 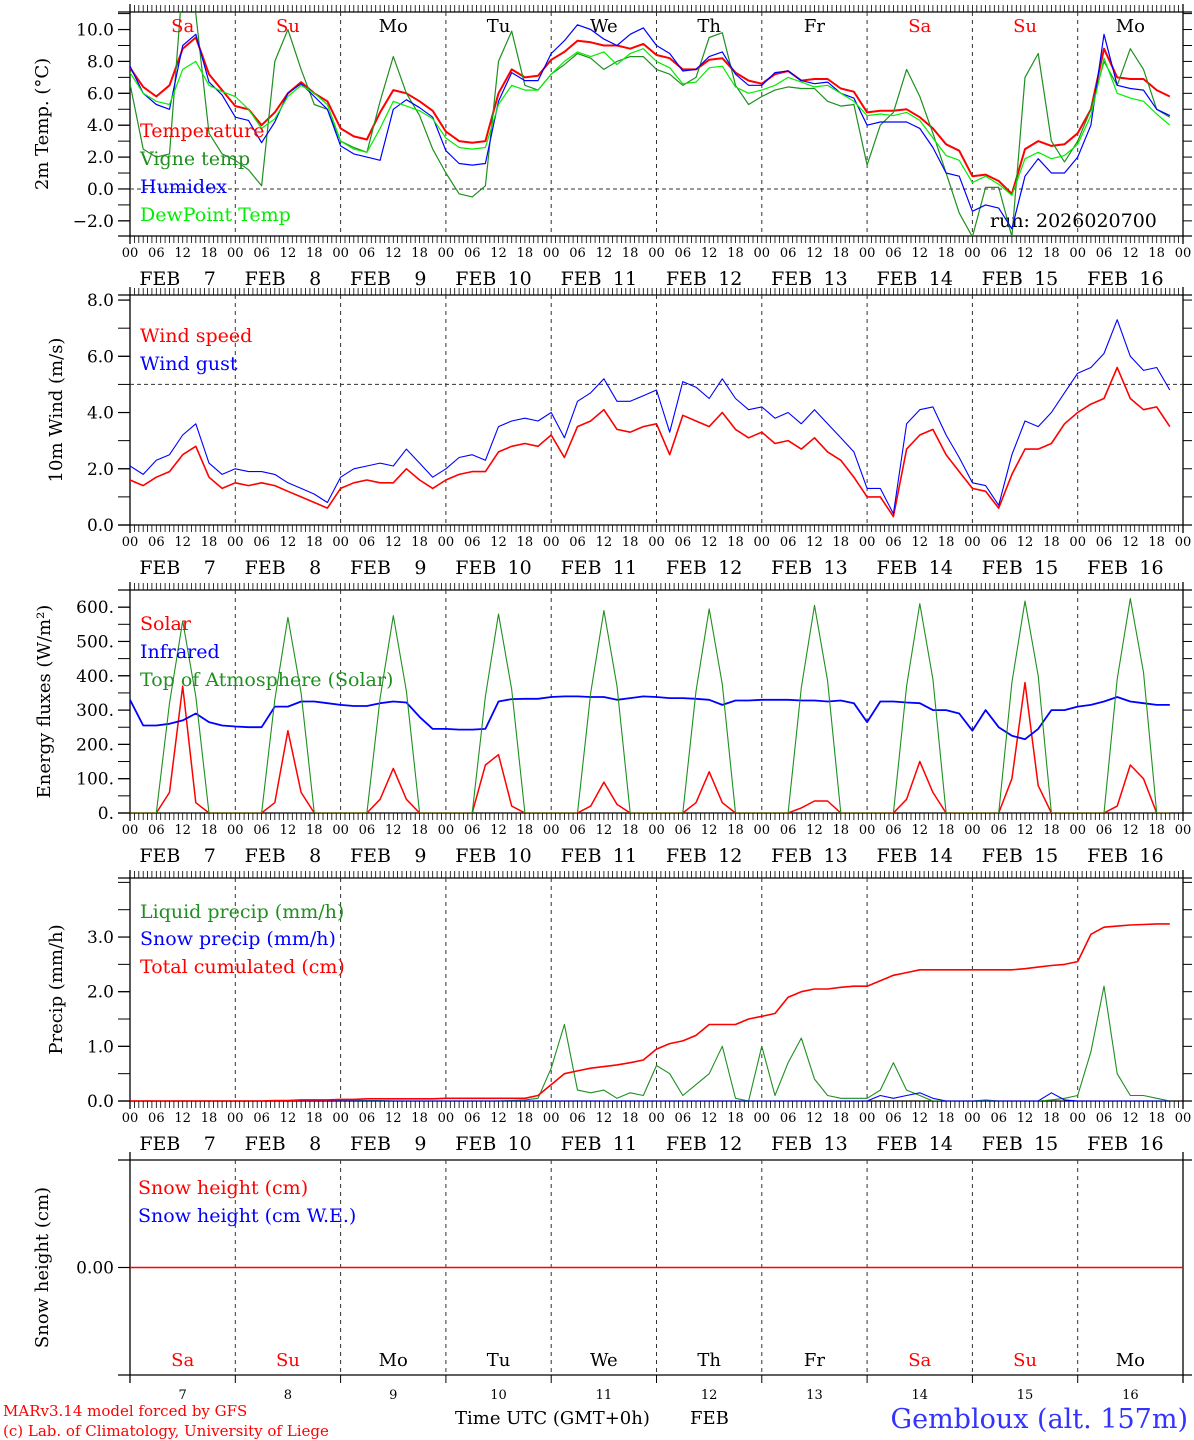 I want to click on date-day-label: 10, so click(x=520, y=568).